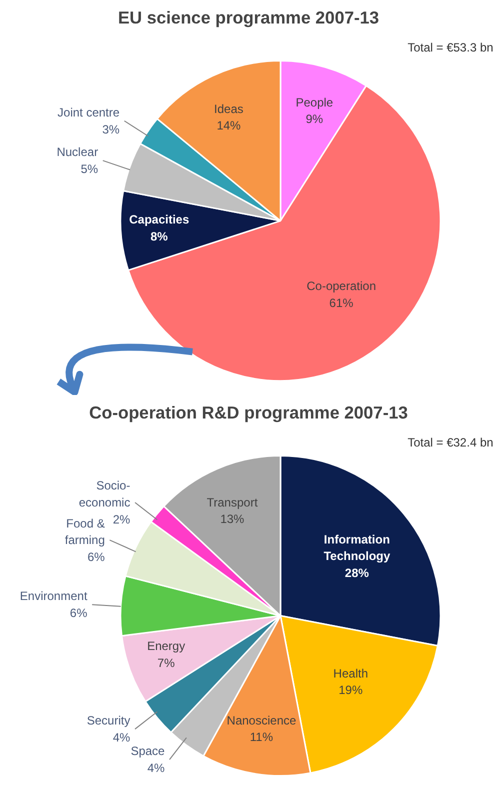  Describe the element at coordinates (104, 494) in the screenshot. I see `slice-label: Socio-economic` at that location.